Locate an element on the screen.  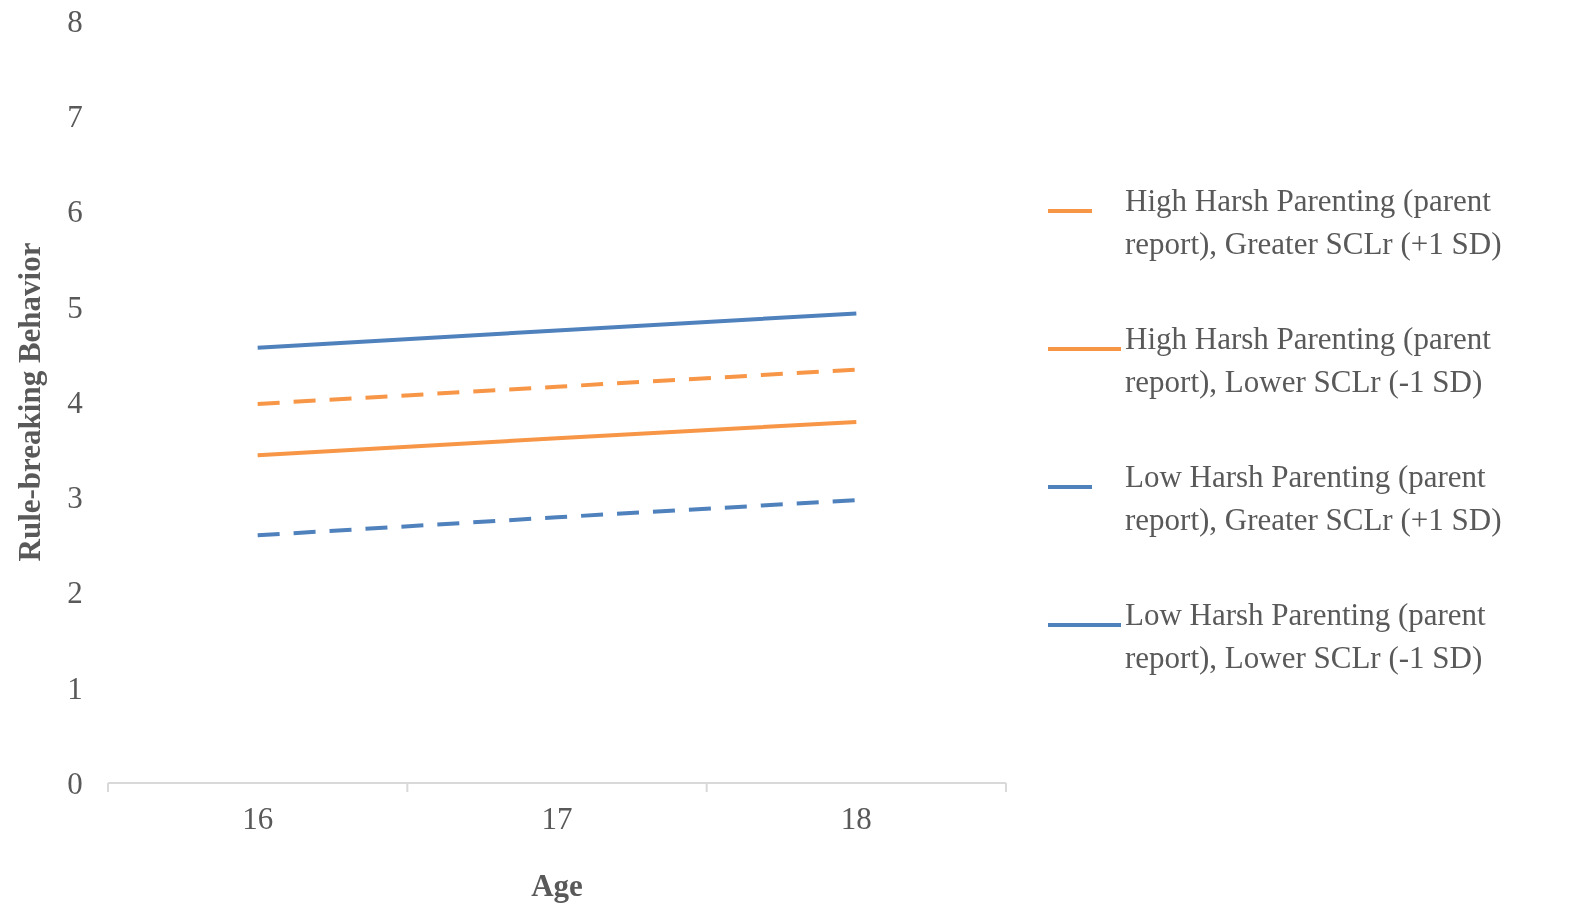
y-tick-label: 1 is located at coordinates (75, 688).